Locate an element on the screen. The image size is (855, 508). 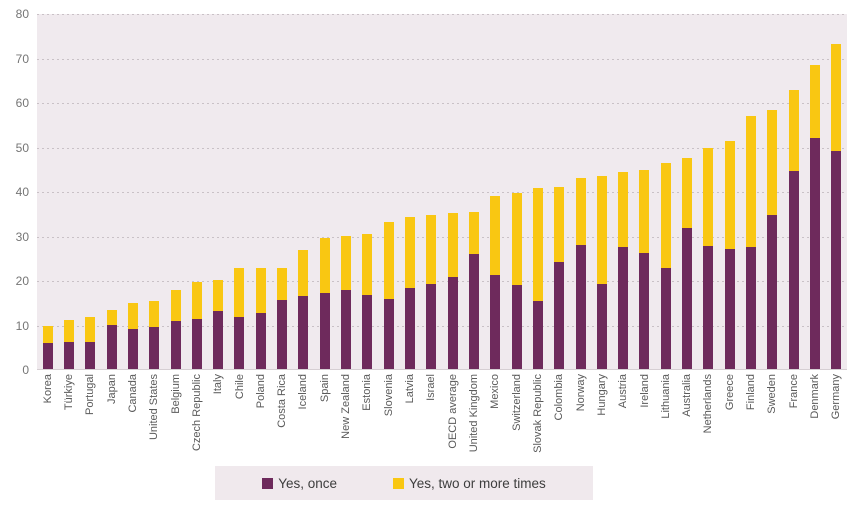
x-label-norway: Norway is located at coordinates (580, 393).